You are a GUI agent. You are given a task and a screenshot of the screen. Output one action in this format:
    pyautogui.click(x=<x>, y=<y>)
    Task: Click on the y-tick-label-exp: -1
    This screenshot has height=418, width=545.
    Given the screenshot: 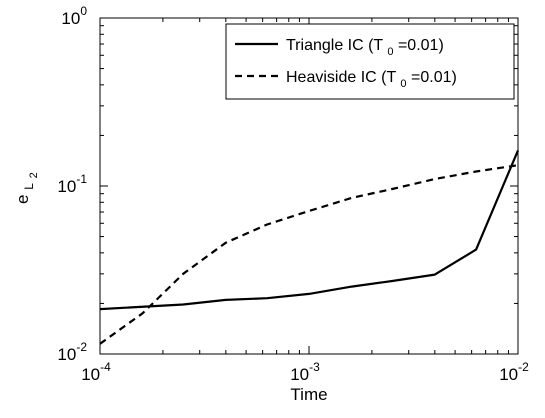 What is the action you would take?
    pyautogui.click(x=81, y=179)
    